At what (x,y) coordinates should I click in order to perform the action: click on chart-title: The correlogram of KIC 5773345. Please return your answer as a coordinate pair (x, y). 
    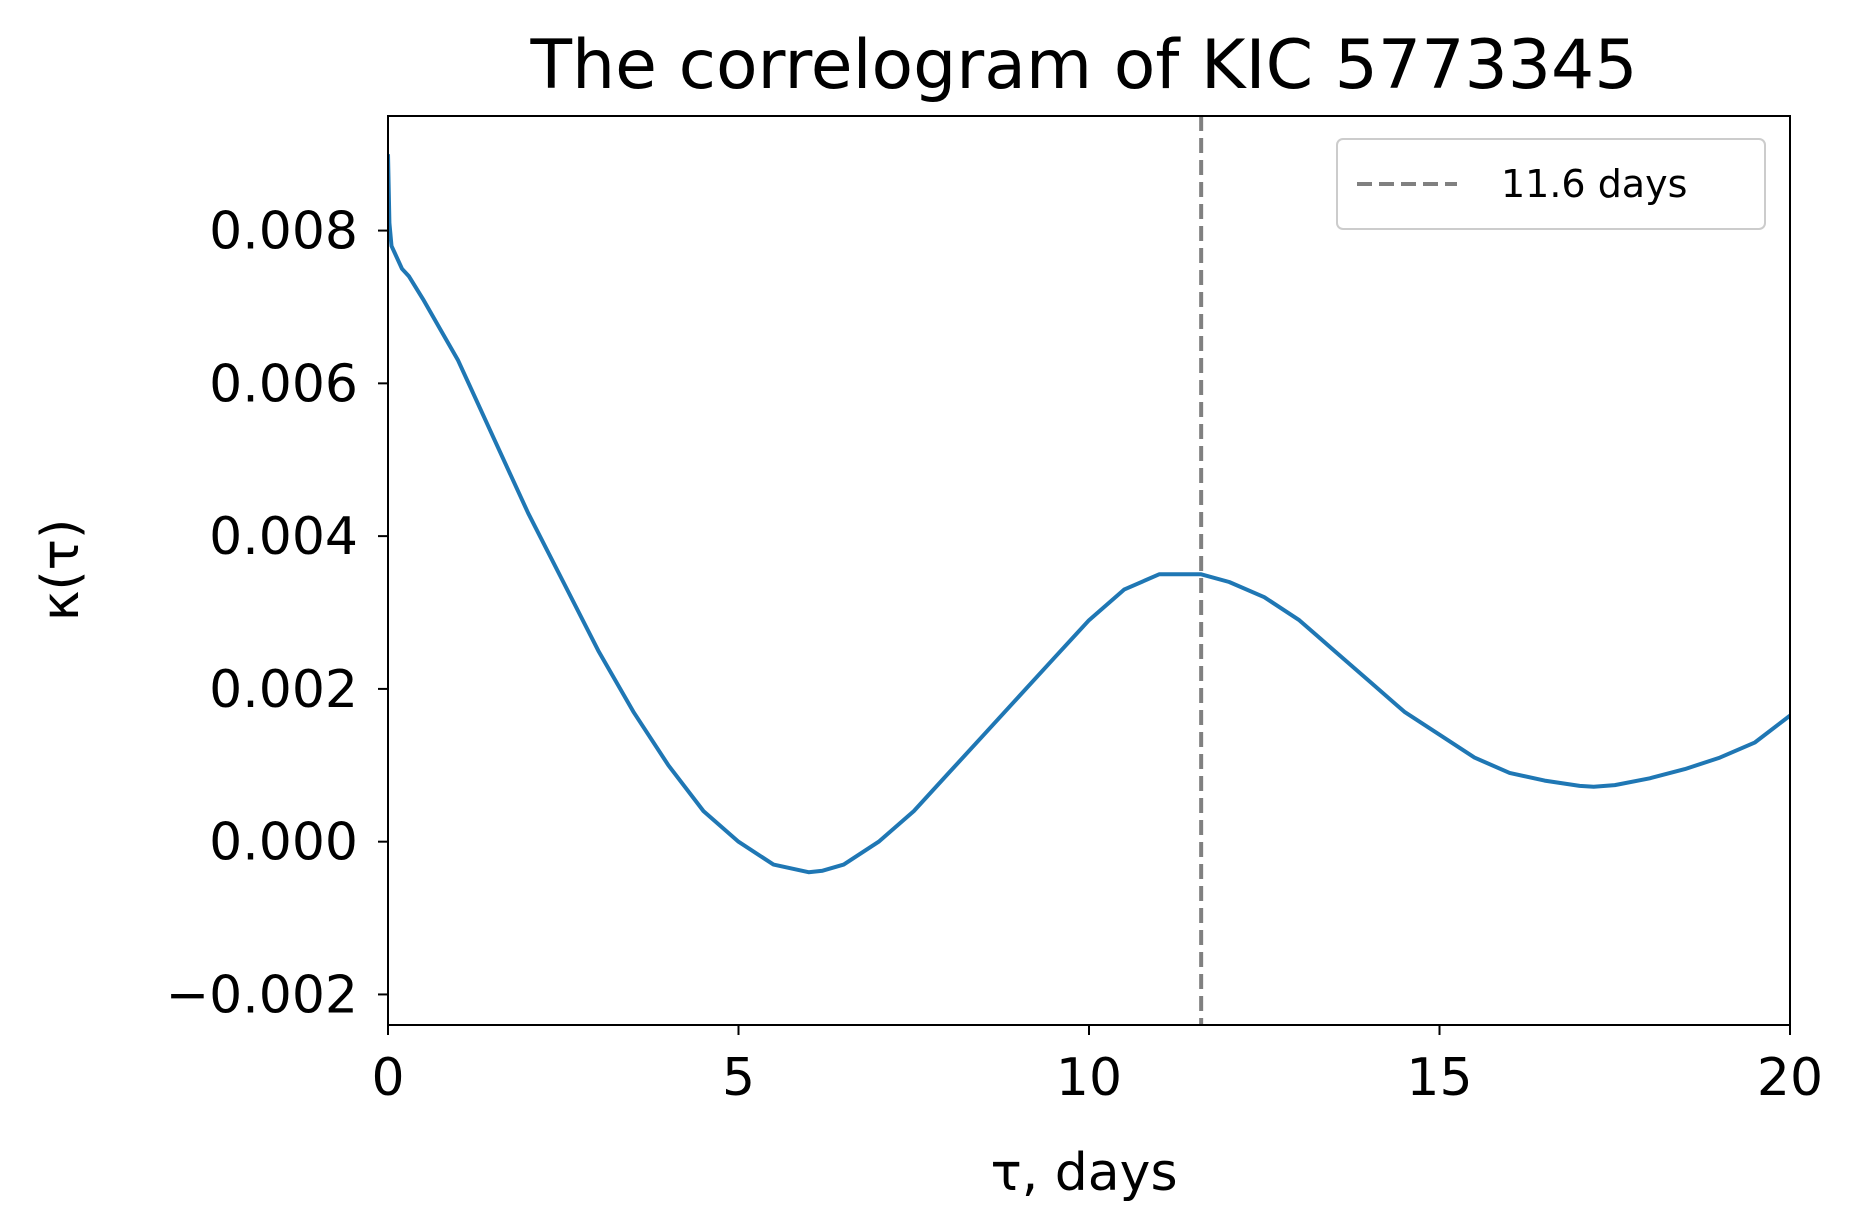
    Looking at the image, I should click on (1083, 65).